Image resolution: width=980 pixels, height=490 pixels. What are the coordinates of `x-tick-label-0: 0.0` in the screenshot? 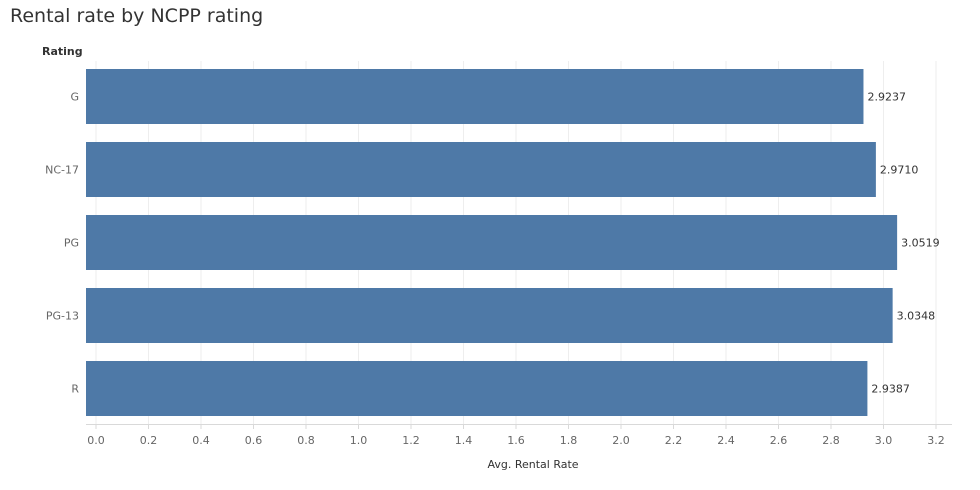 It's located at (96, 440).